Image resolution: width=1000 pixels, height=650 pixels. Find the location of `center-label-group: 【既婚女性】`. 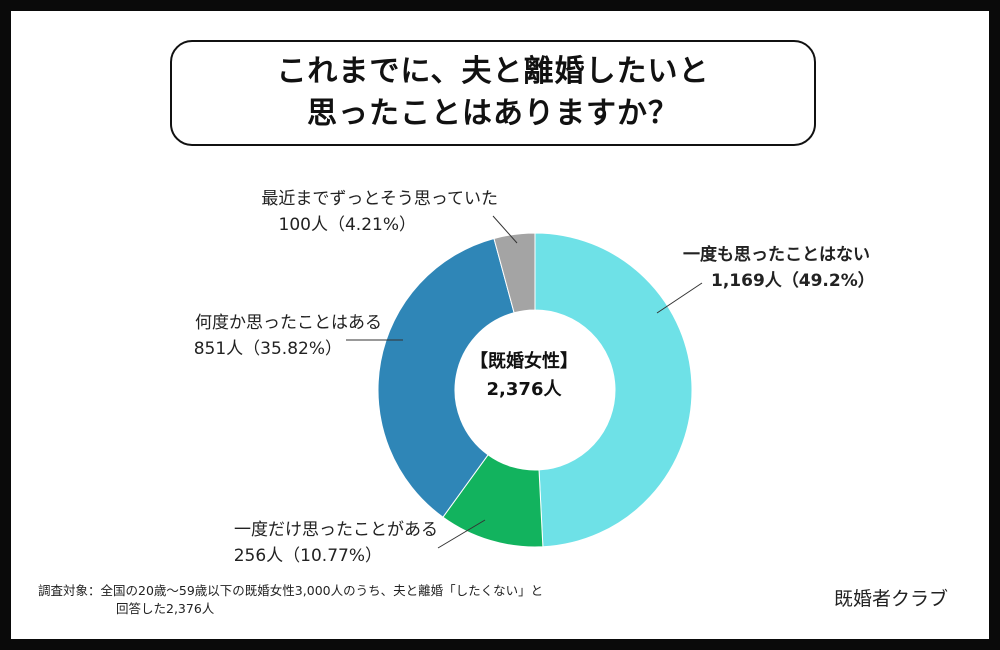

center-label-group: 【既婚女性】 is located at coordinates (524, 361).